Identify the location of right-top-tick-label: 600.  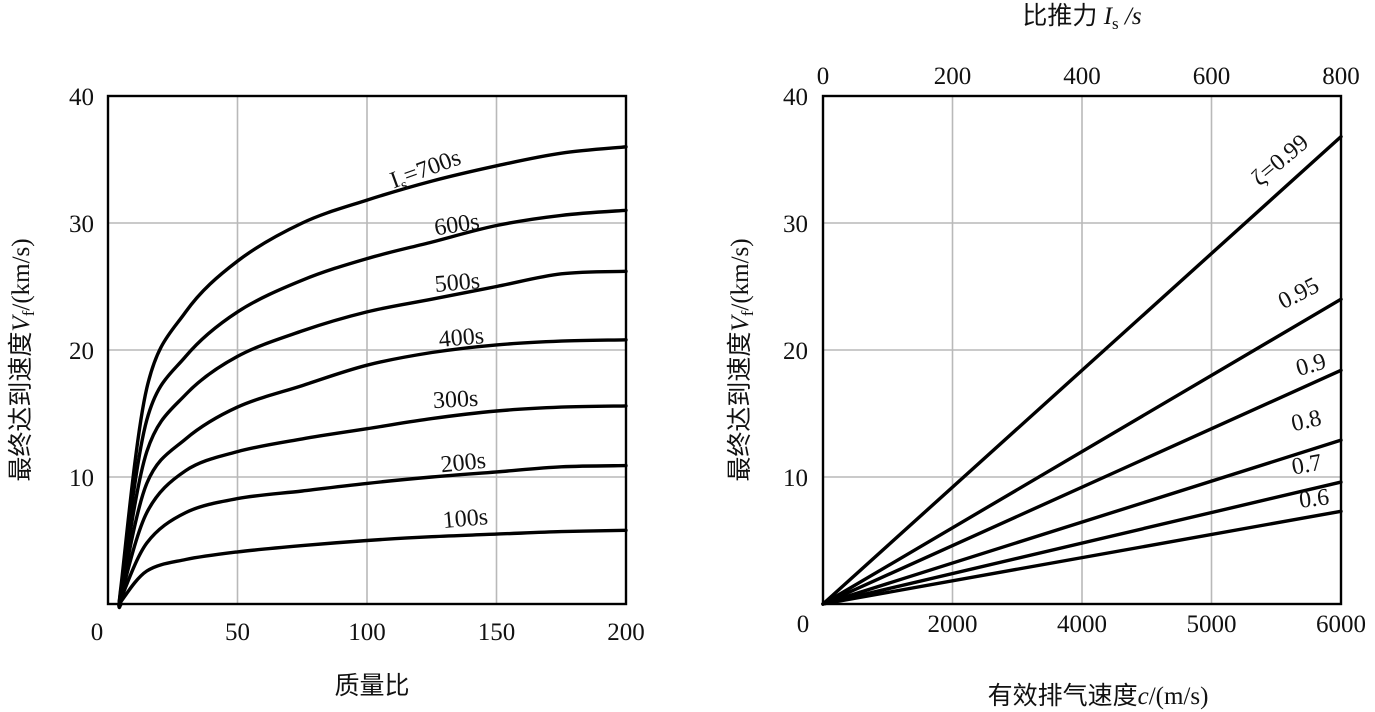
(1212, 76).